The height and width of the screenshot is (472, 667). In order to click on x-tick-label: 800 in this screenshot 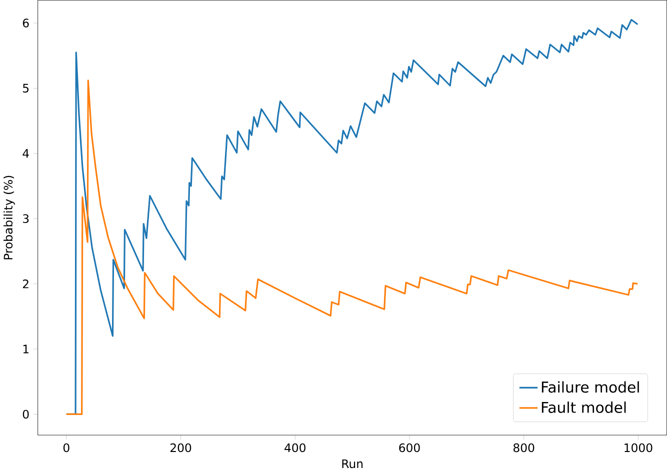, I will do `click(524, 448)`.